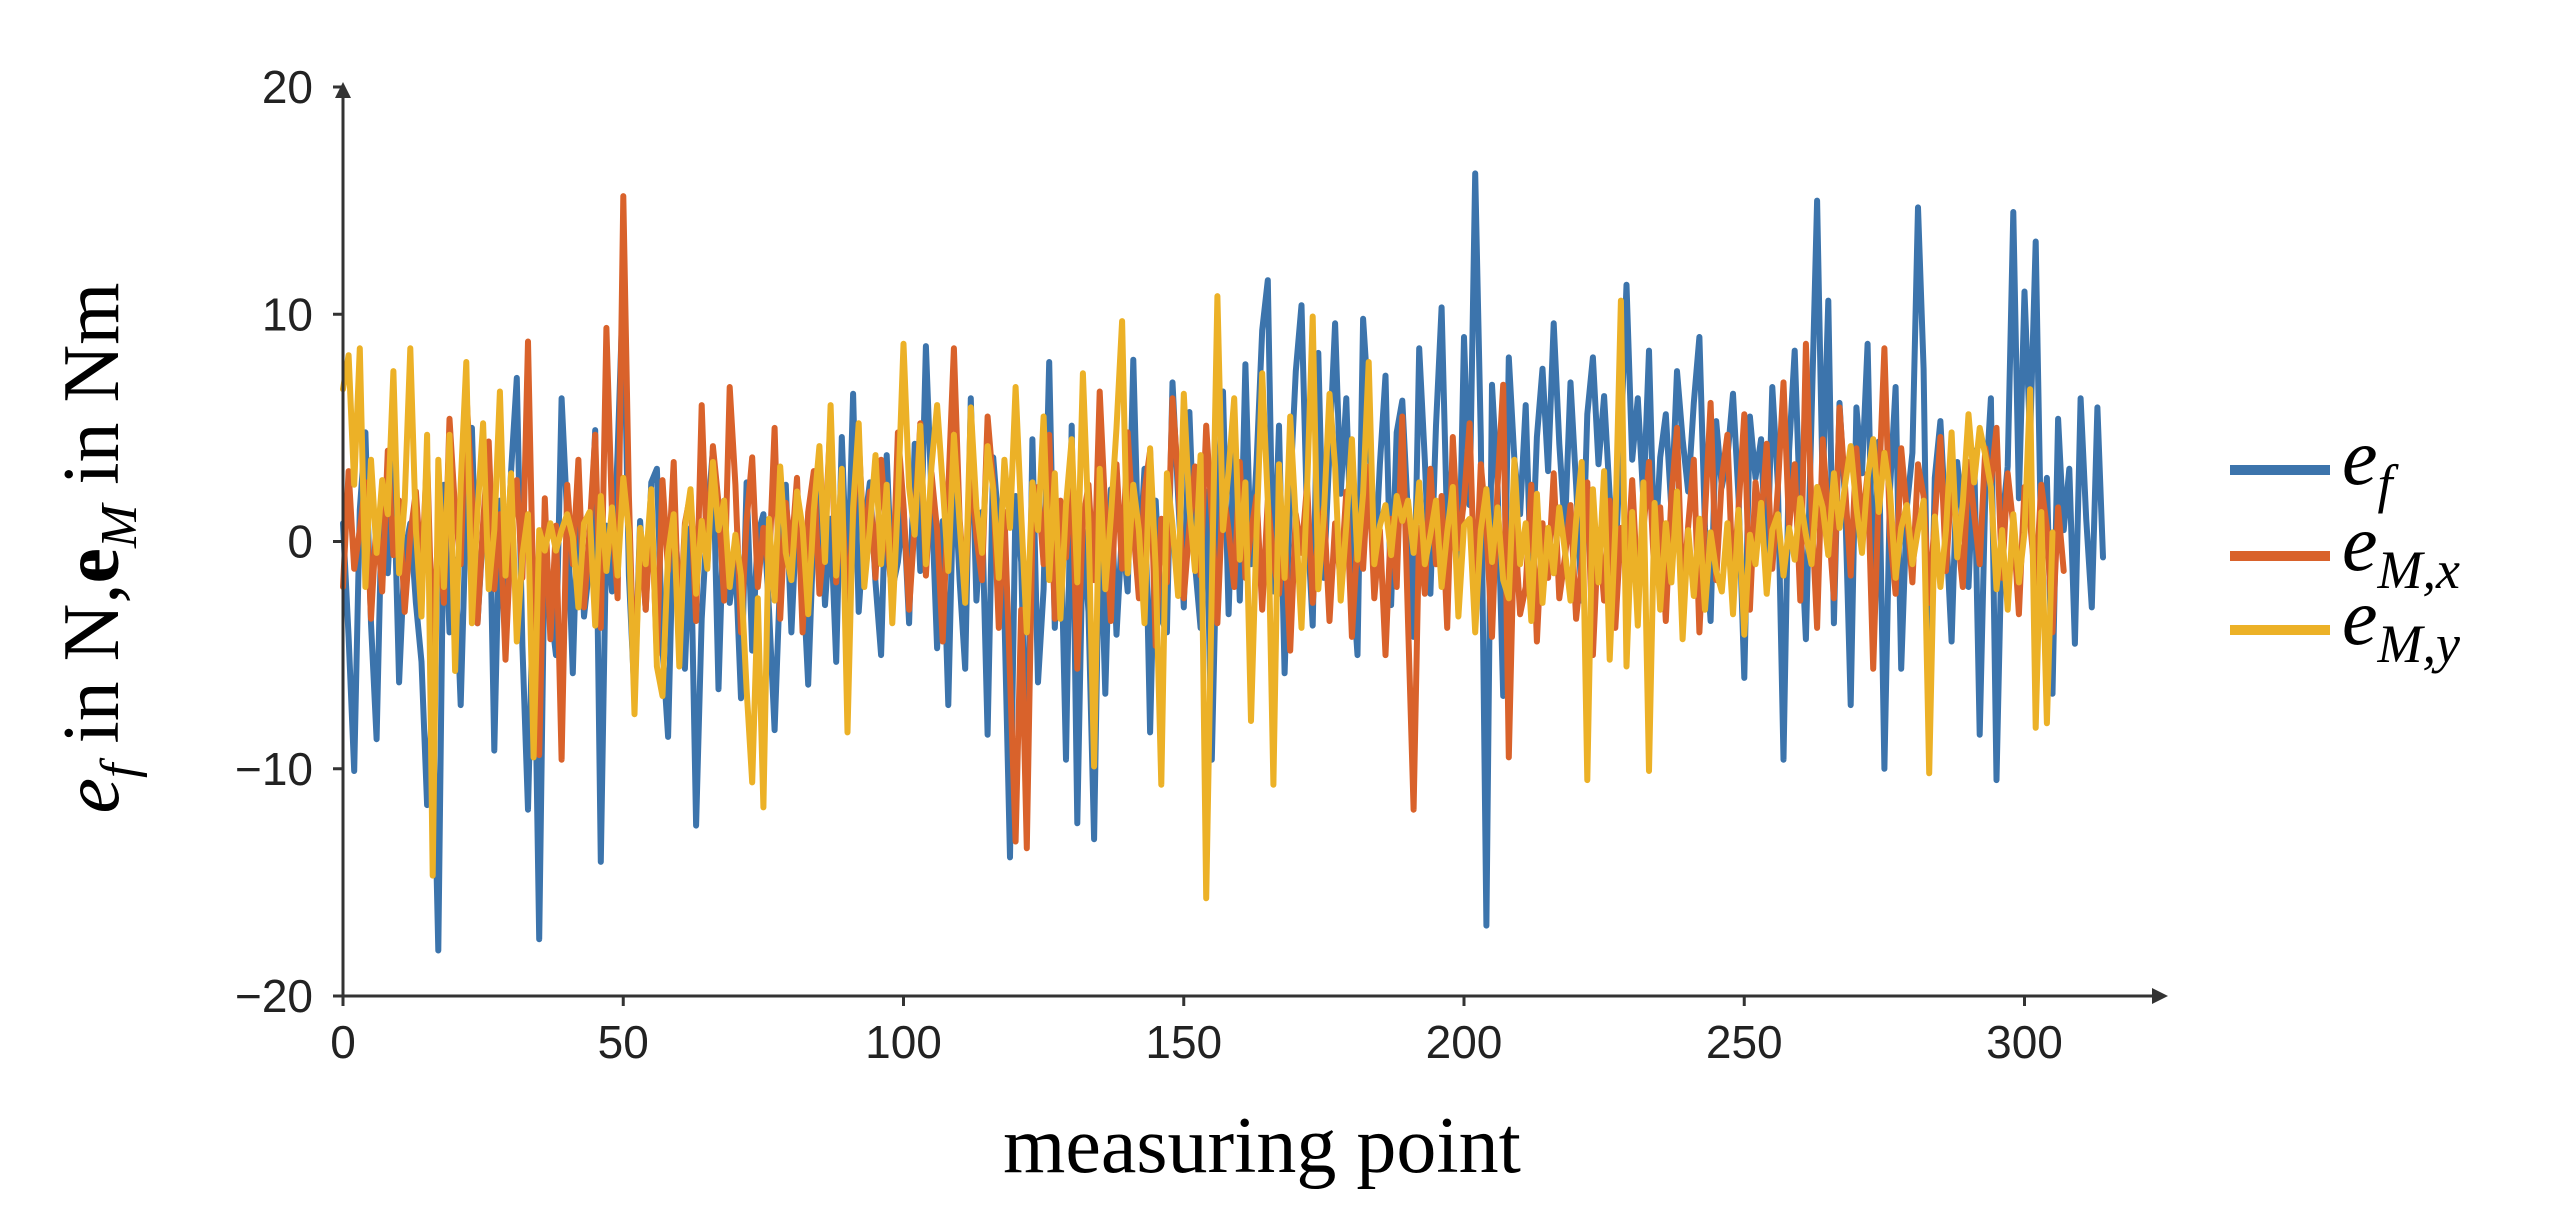 This screenshot has height=1229, width=2569. What do you see at coordinates (1183, 1042) in the screenshot?
I see `x-tick-label: 150` at bounding box center [1183, 1042].